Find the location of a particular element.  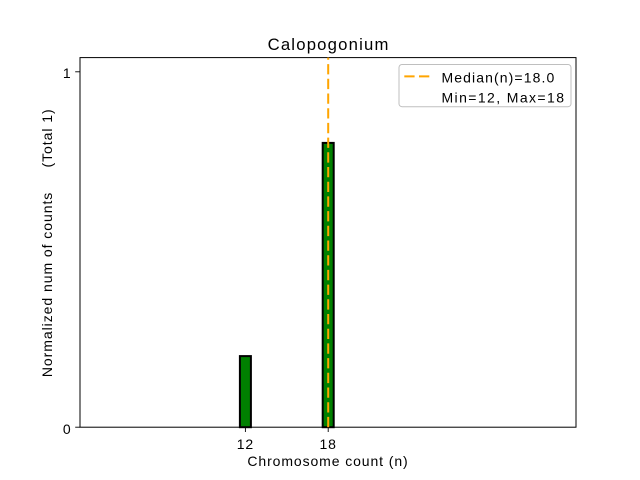

svg-text: Min=12, Max=18 is located at coordinates (504, 97).